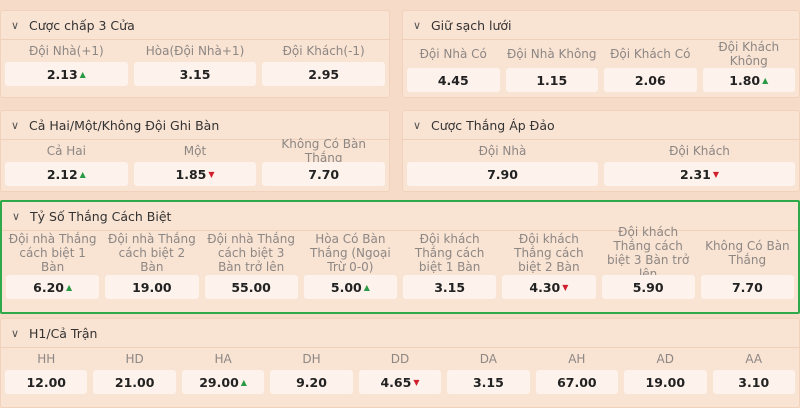 Image resolution: width=800 pixels, height=408 pixels. Describe the element at coordinates (754, 359) in the screenshot. I see `option-label: AA` at that location.